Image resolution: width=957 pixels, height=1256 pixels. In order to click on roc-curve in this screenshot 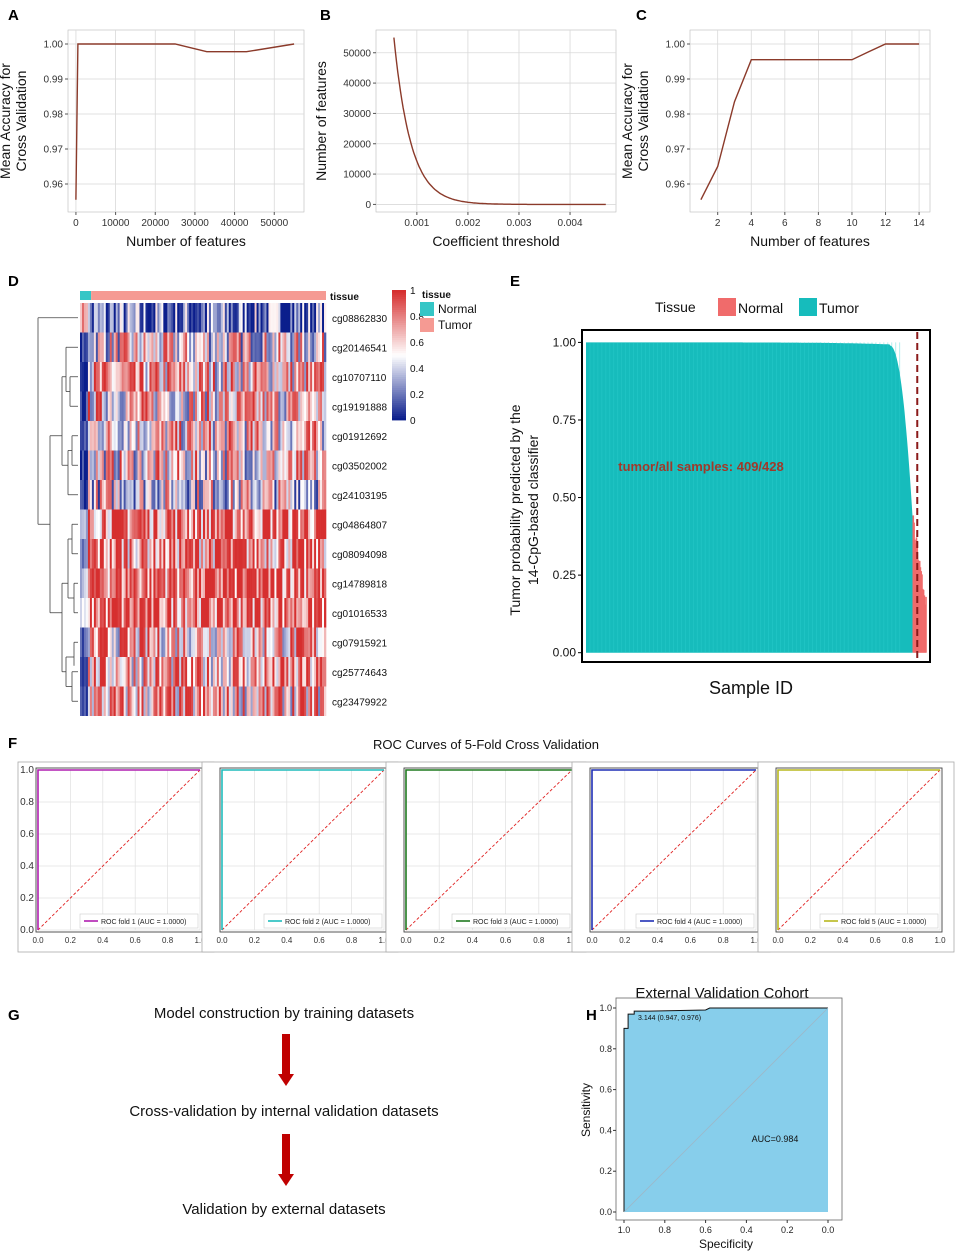, I will do `click(725, 1109)`.